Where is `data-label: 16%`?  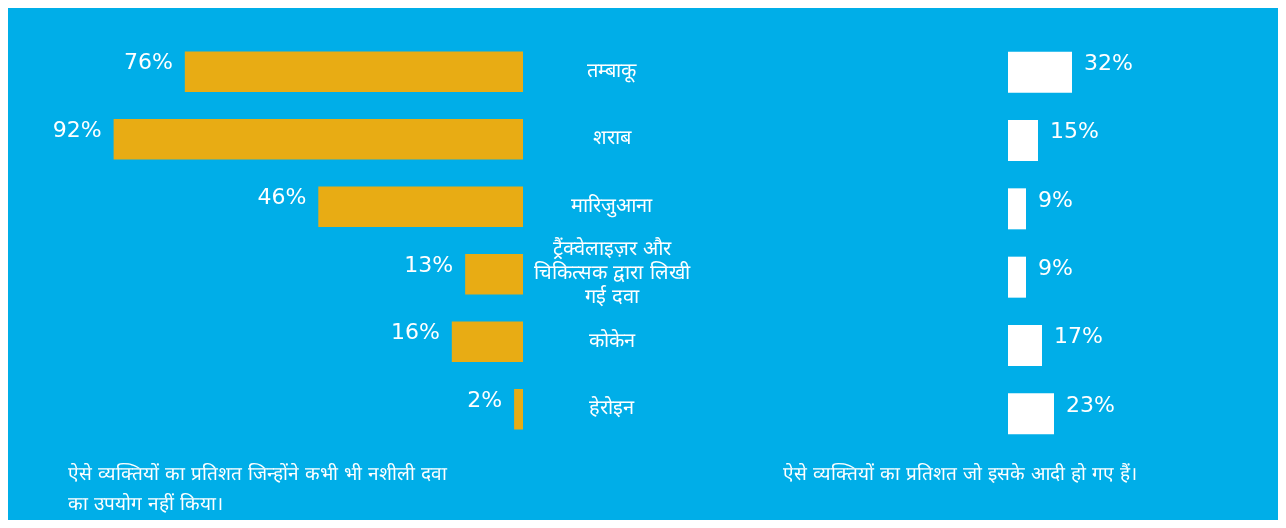
data-label: 16% is located at coordinates (415, 332).